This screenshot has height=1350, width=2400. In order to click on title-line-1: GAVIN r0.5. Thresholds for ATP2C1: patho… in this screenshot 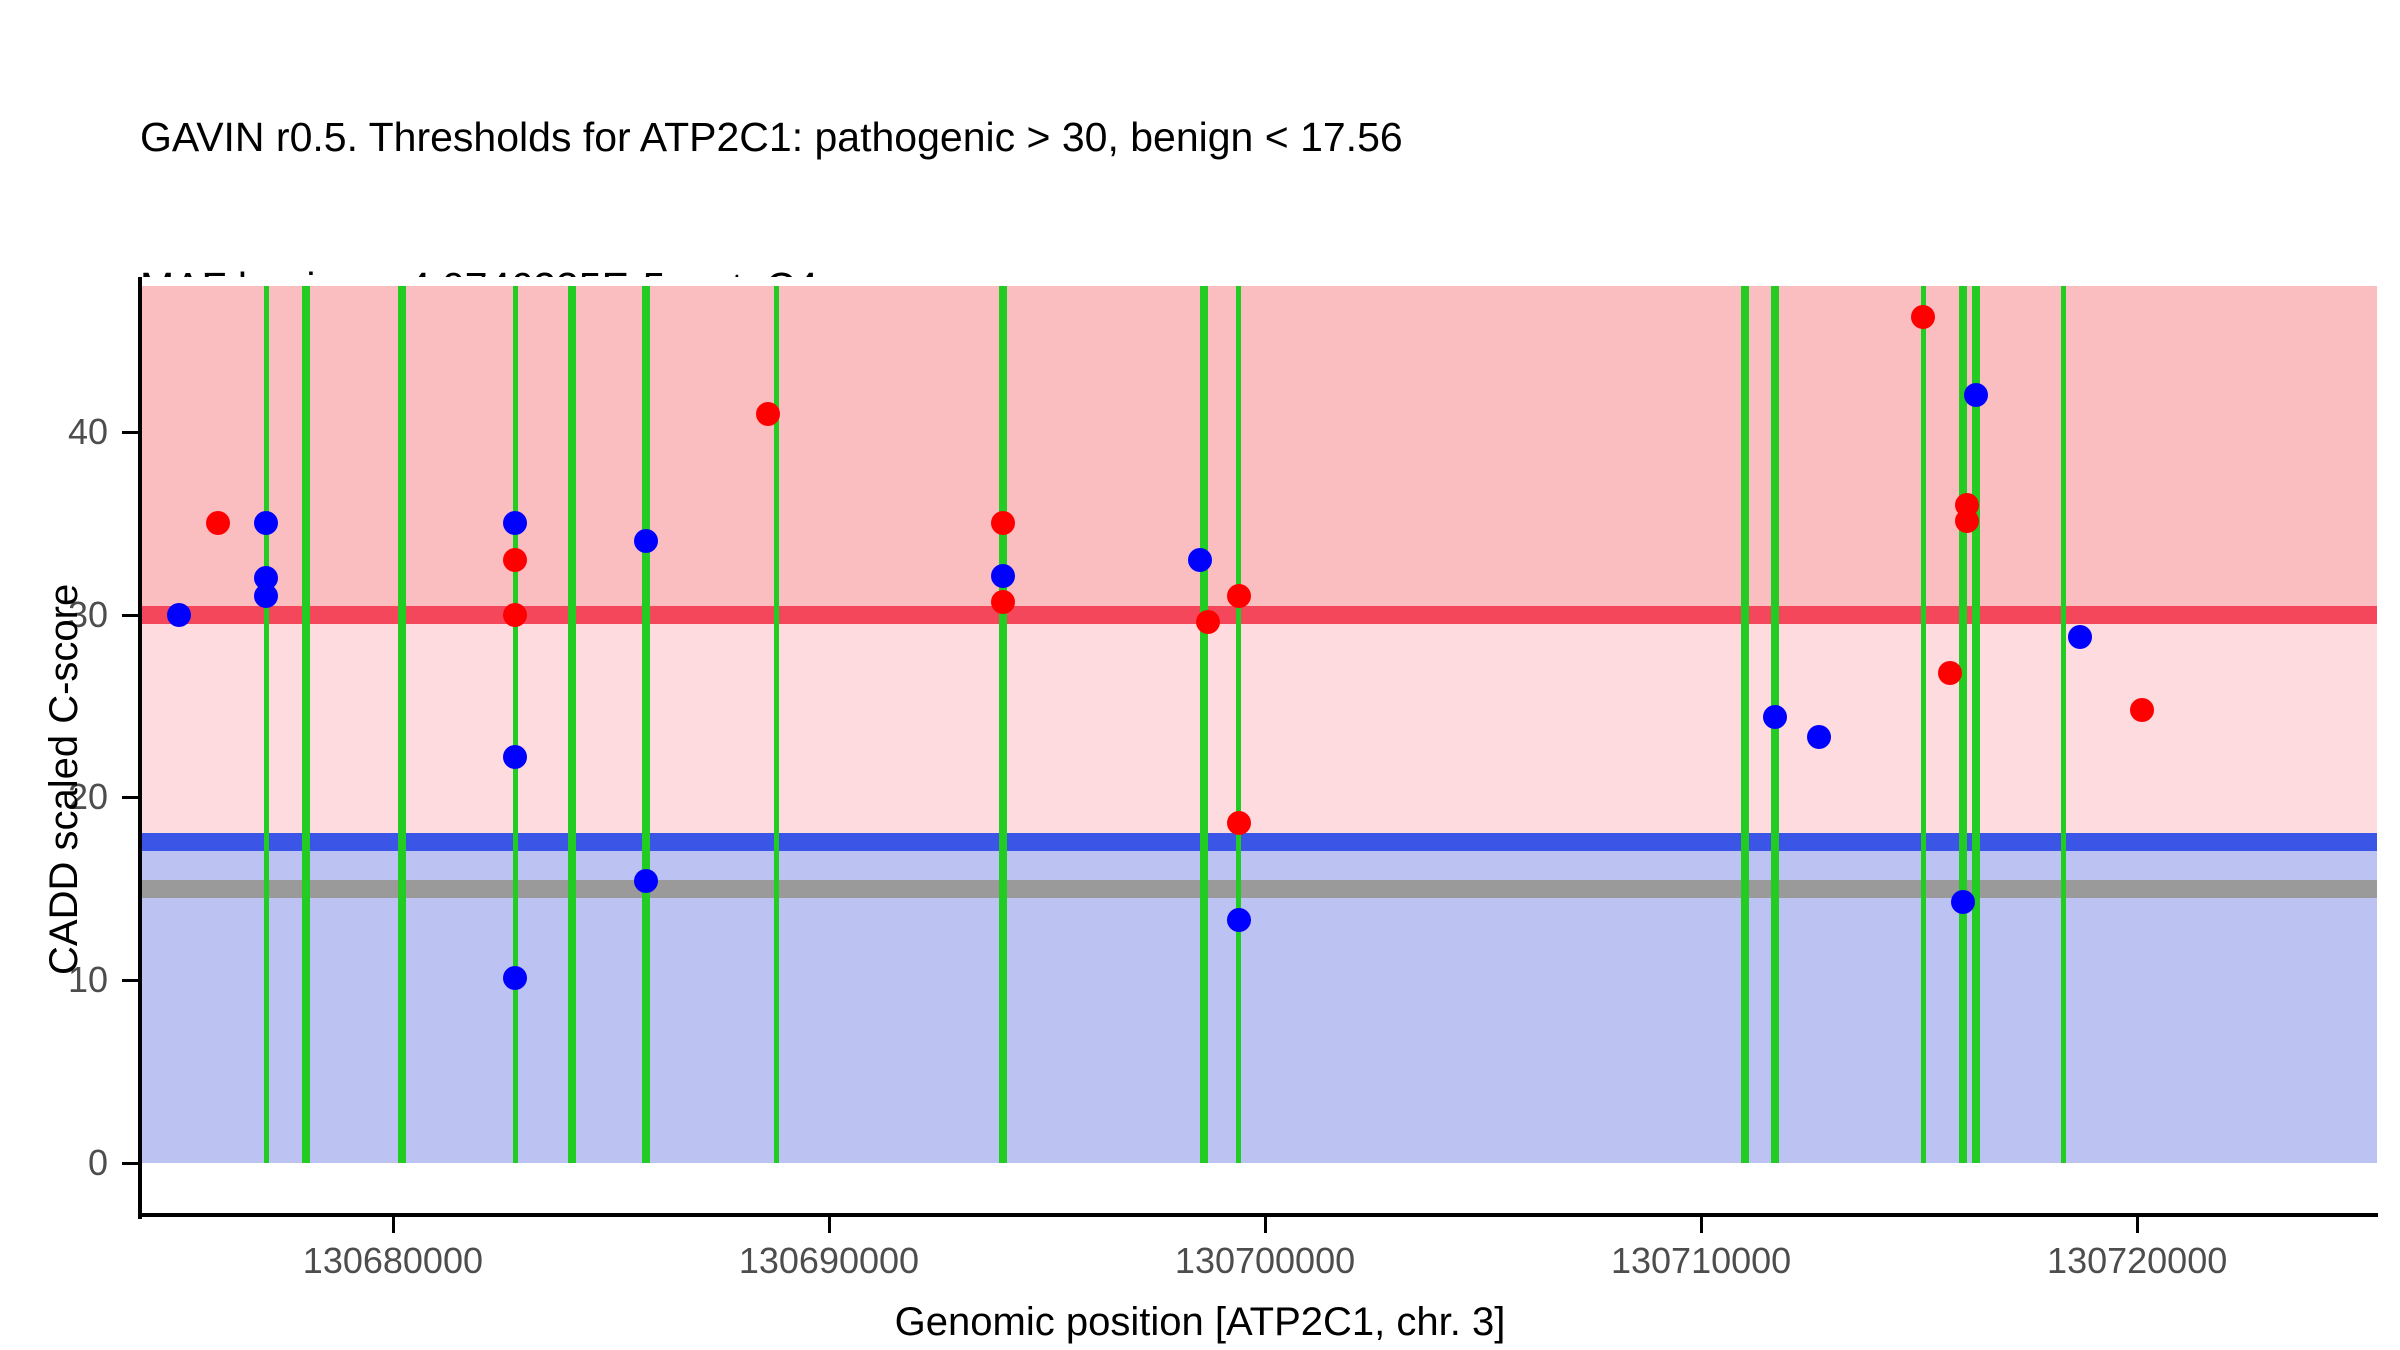, I will do `click(771, 137)`.